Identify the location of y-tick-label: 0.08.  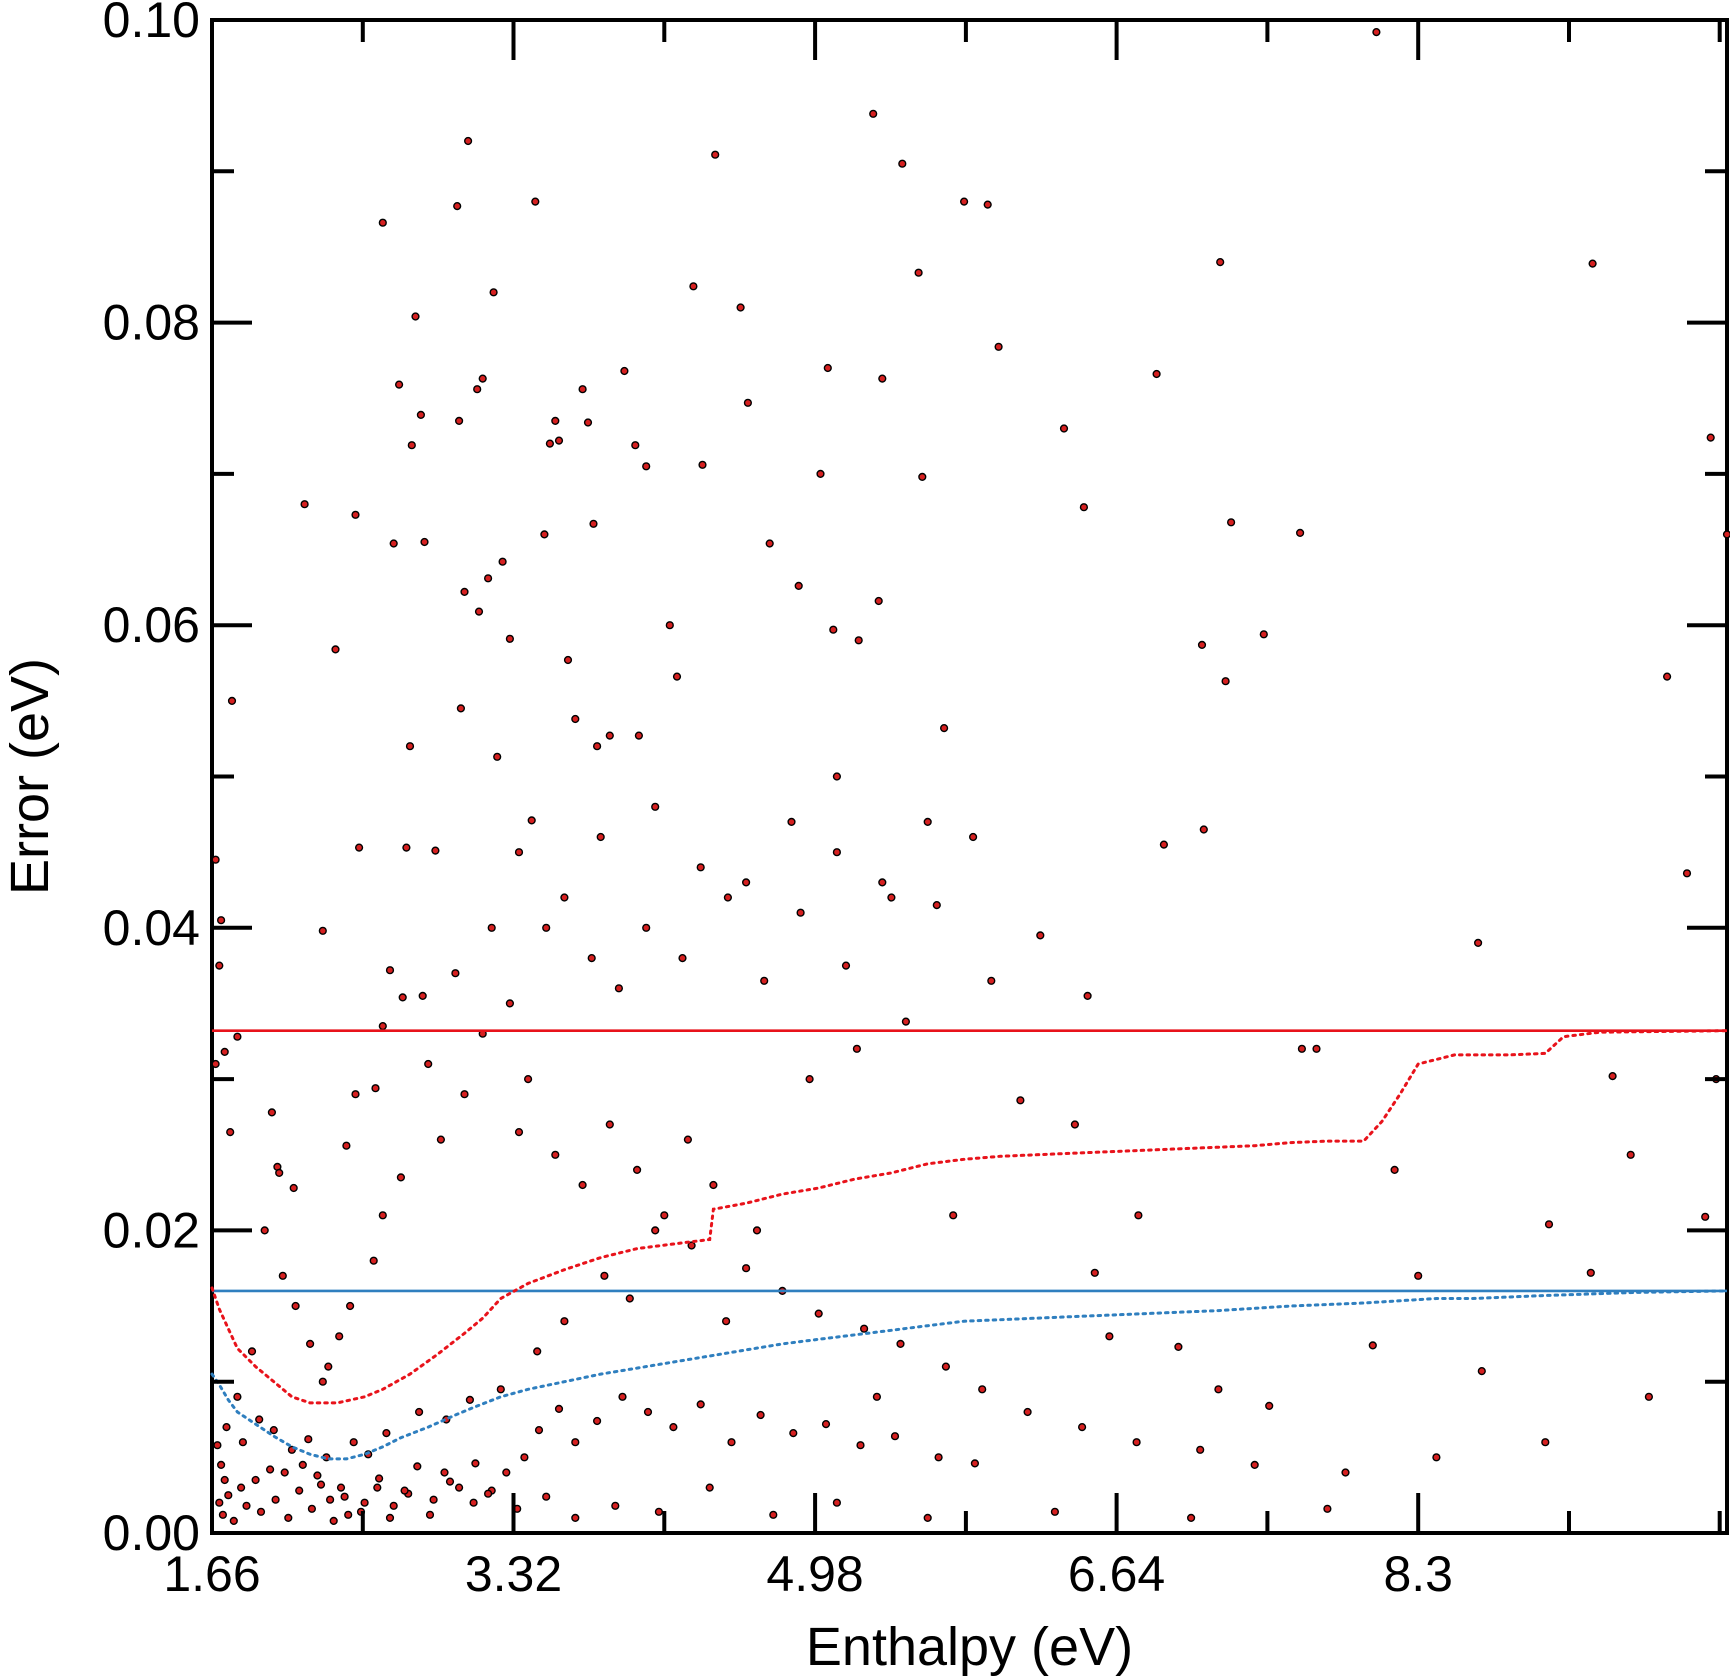
(151, 323).